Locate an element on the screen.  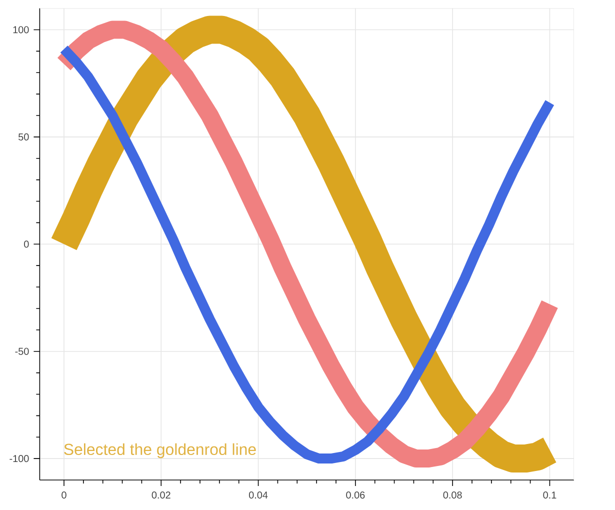
y-tick-label: -50 is located at coordinates (22, 351).